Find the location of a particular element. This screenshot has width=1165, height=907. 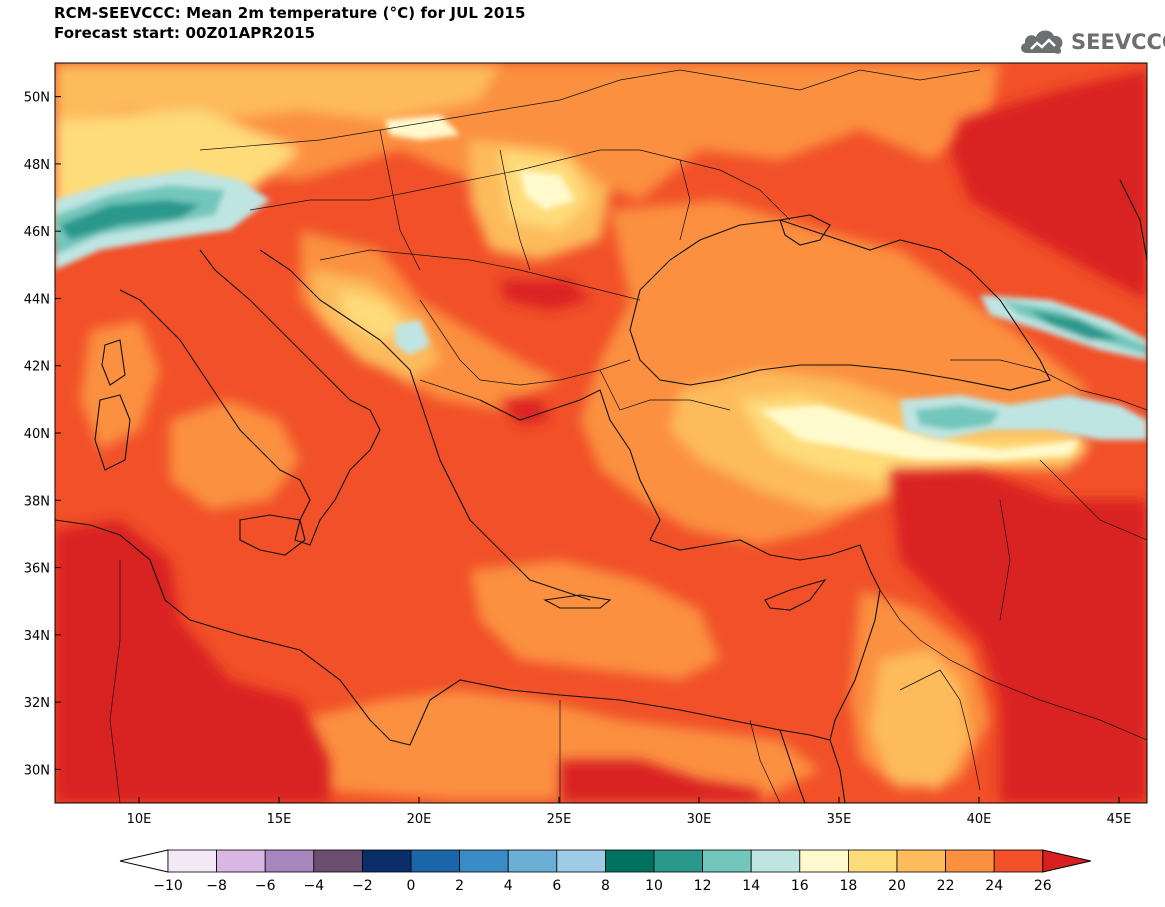

colorbar-label: 8 is located at coordinates (605, 886).